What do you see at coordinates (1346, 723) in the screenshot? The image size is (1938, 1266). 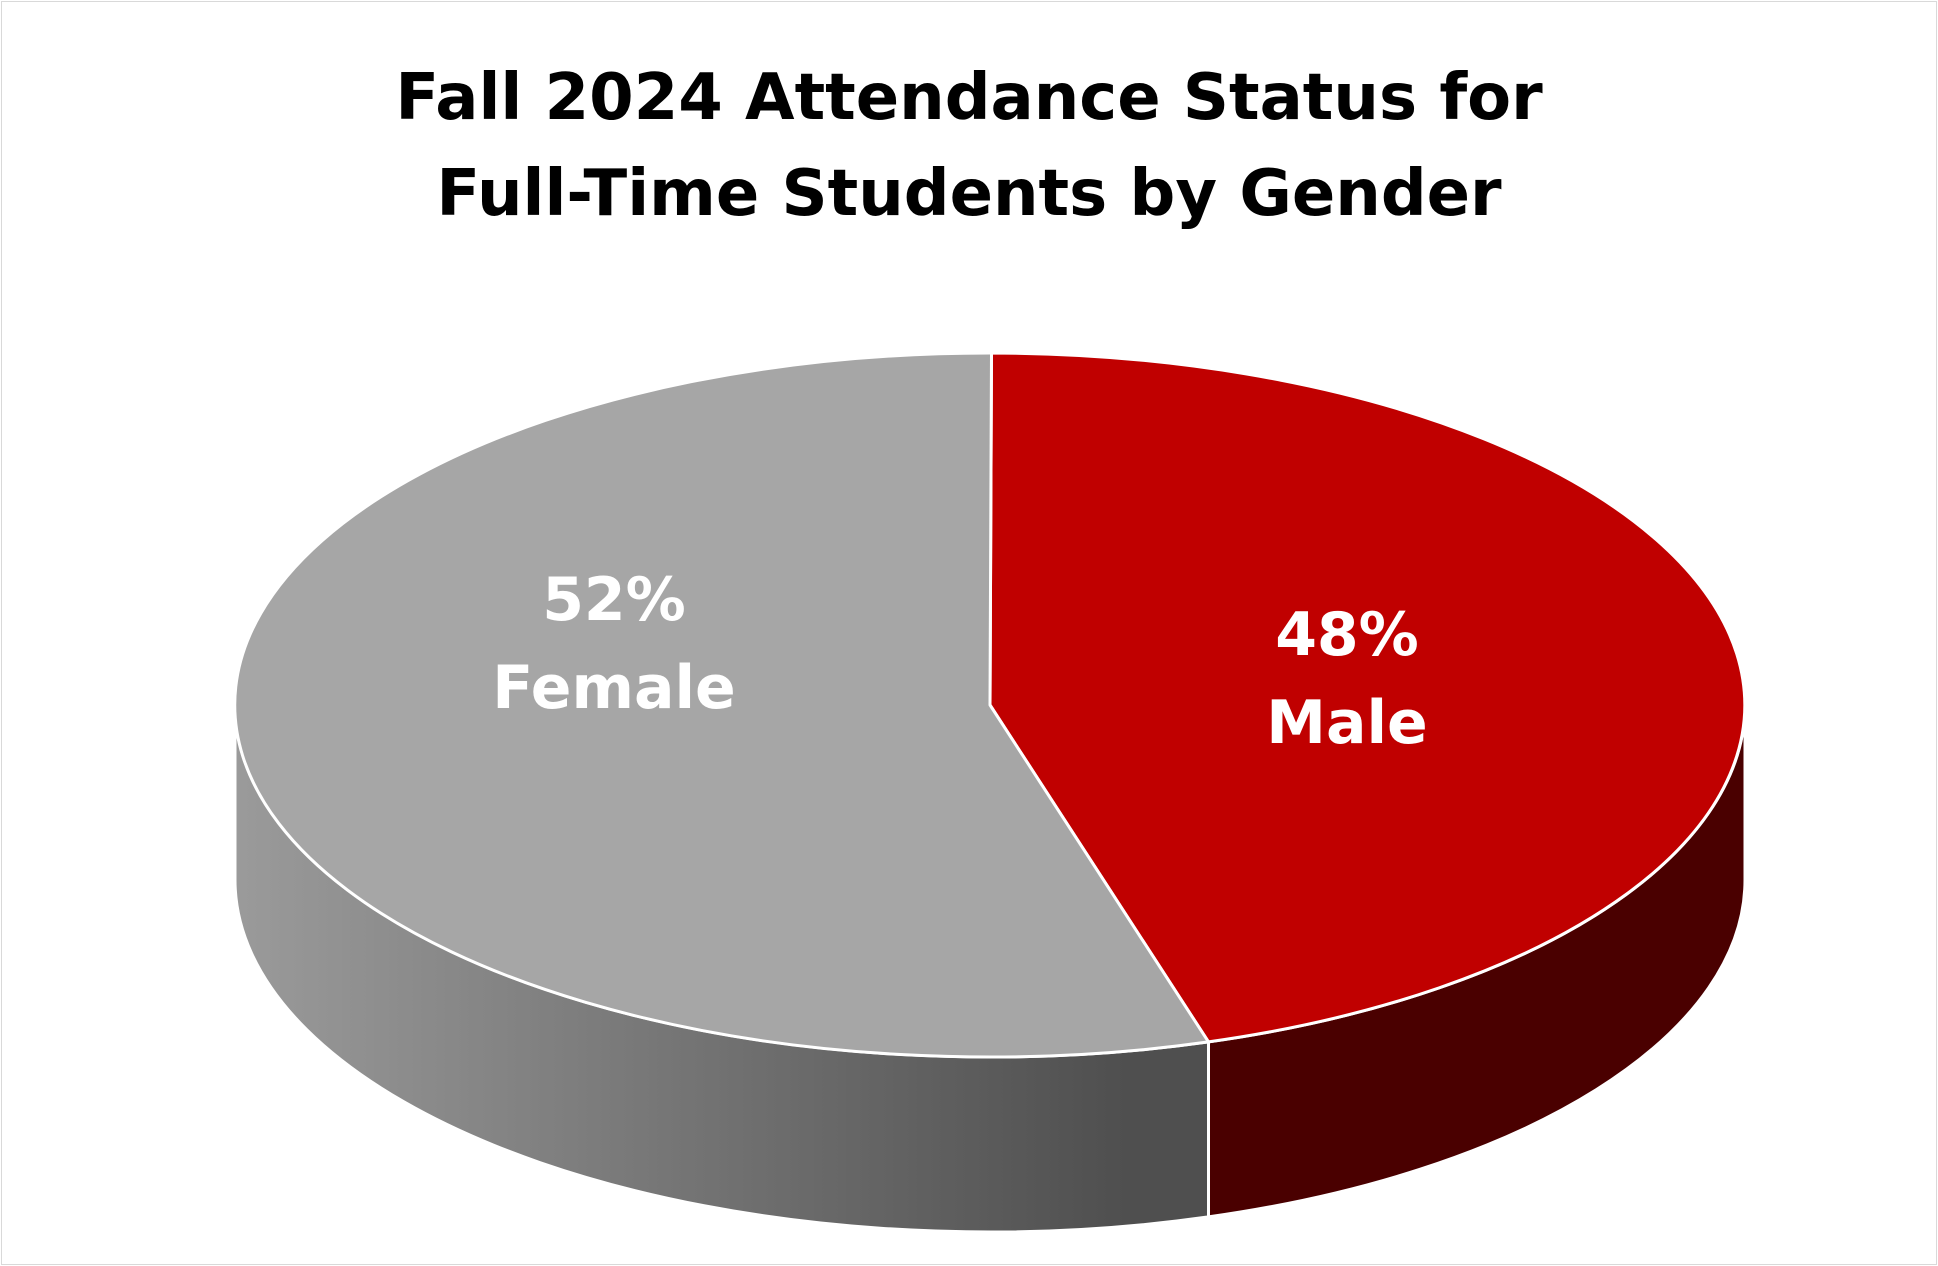 I see `data-label-name-male: Male` at bounding box center [1346, 723].